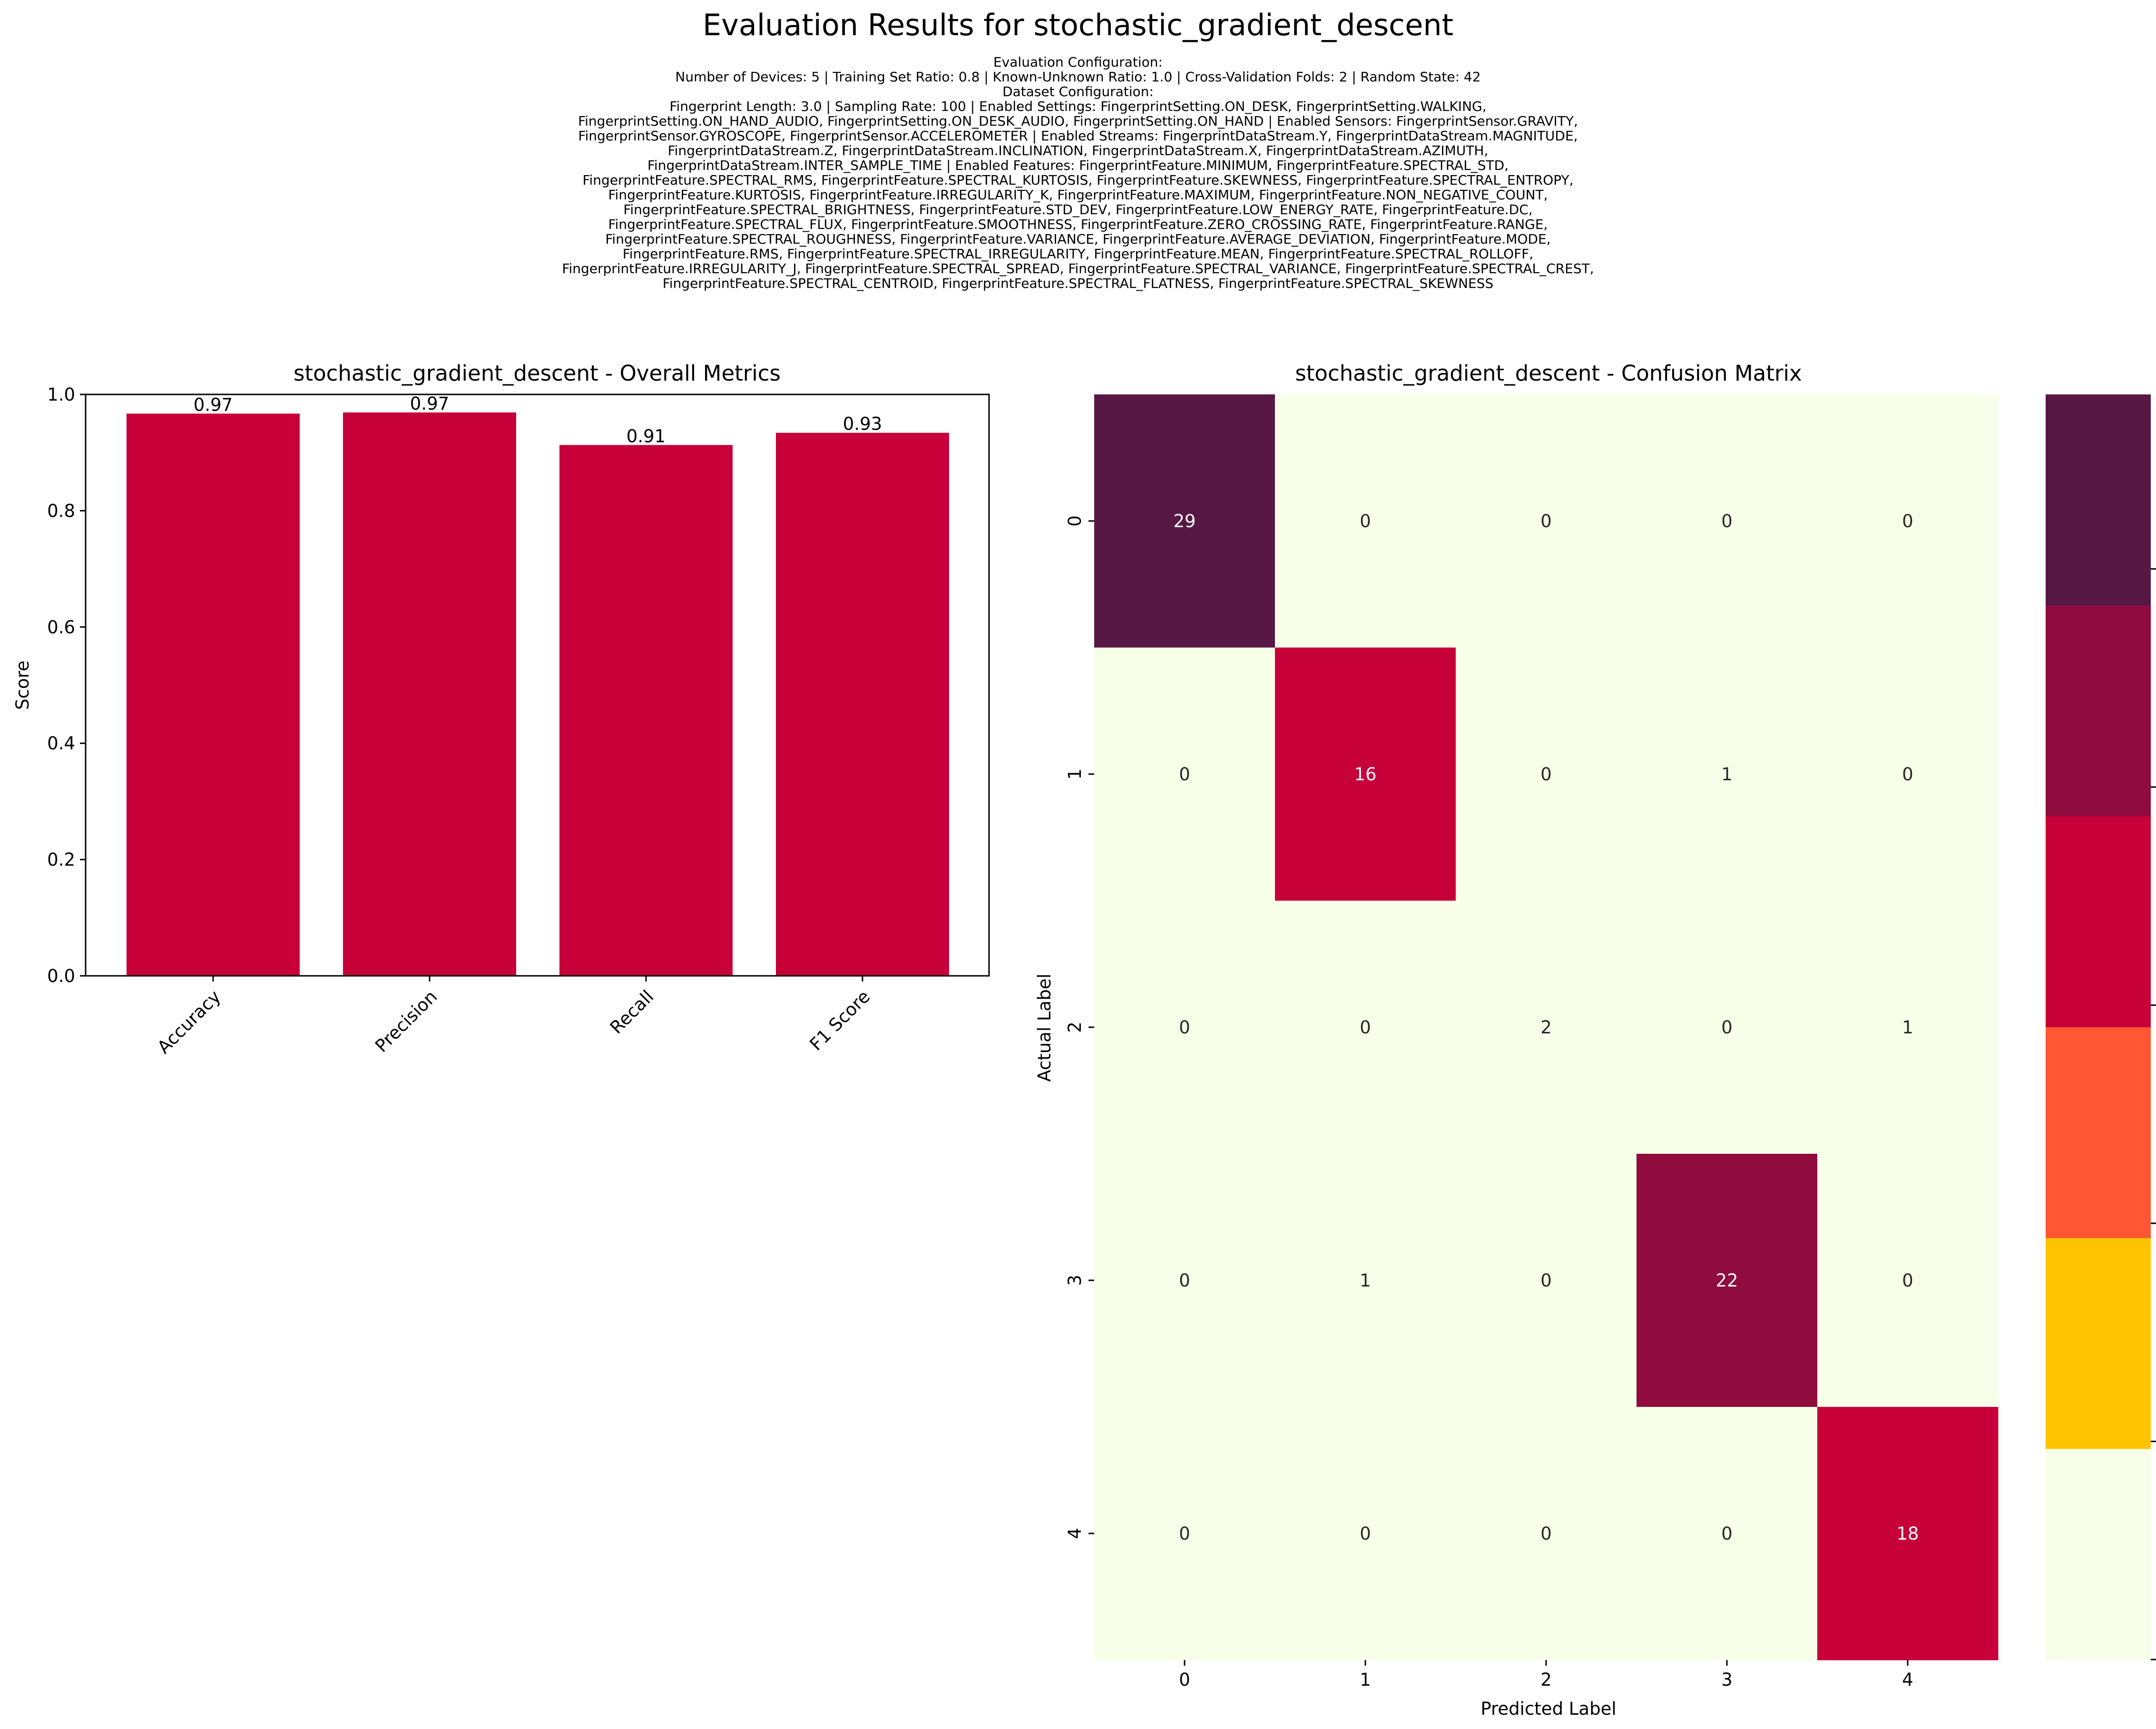 This screenshot has width=2156, height=1729. What do you see at coordinates (631, 1012) in the screenshot?
I see `x-tick-label: Recall` at bounding box center [631, 1012].